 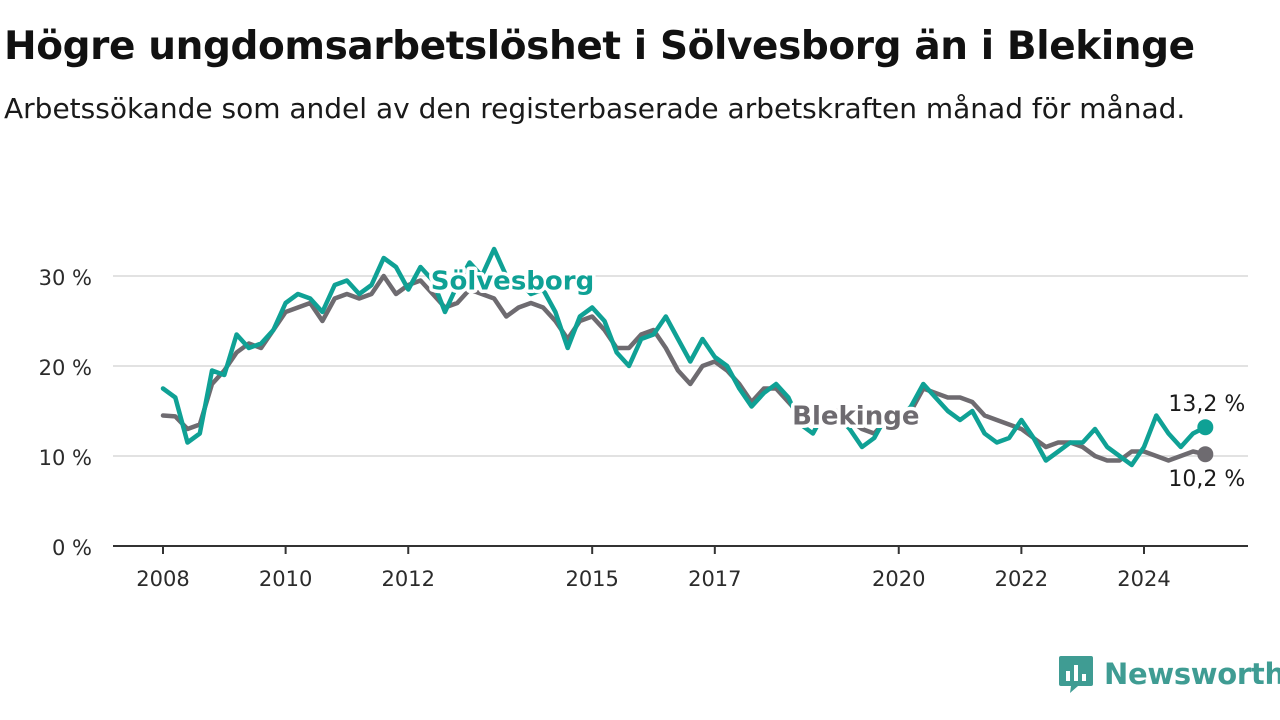 What do you see at coordinates (285, 579) in the screenshot?
I see `x-tick-label: 2010` at bounding box center [285, 579].